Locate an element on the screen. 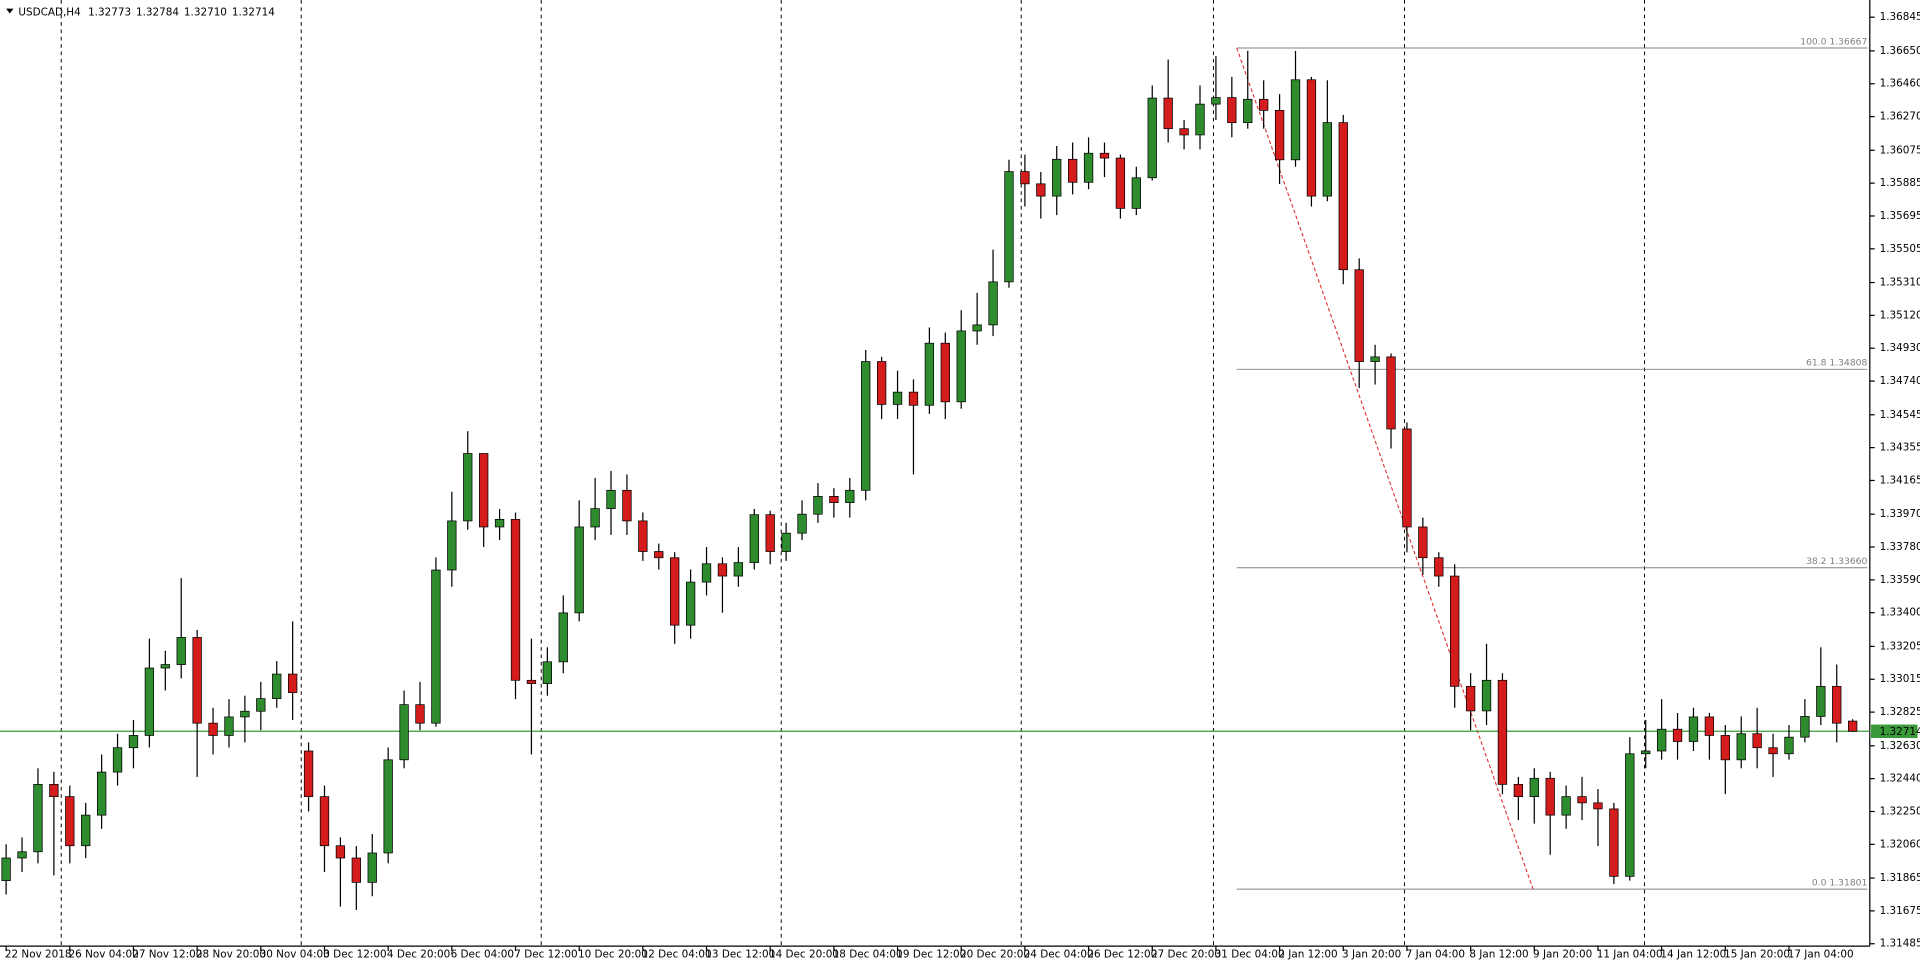 This screenshot has width=1920, height=967. x-tick-label: 28 Nov 20:00 is located at coordinates (231, 955).